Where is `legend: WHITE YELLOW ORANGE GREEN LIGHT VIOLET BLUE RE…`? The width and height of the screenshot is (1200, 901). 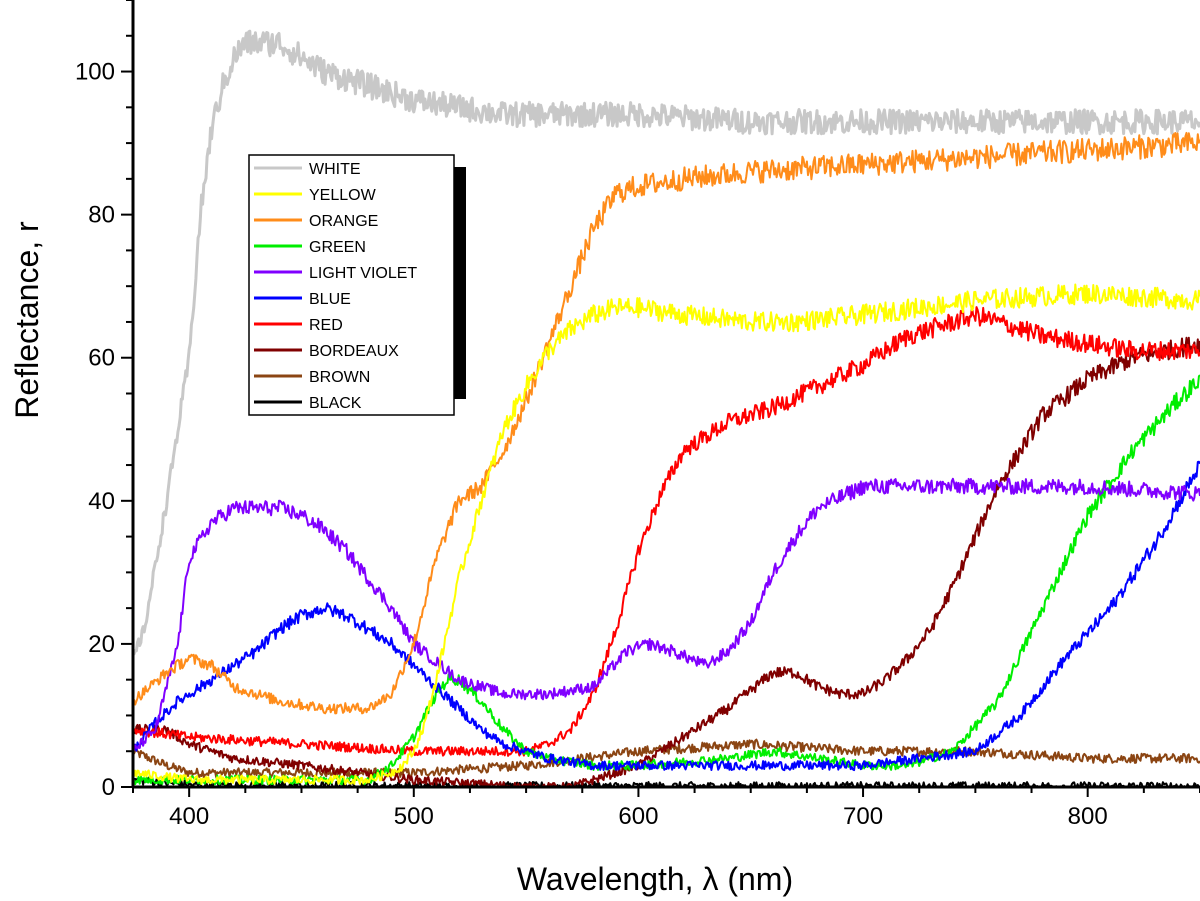 legend: WHITE YELLOW ORANGE GREEN LIGHT VIOLET BLUE RE… is located at coordinates (357, 285).